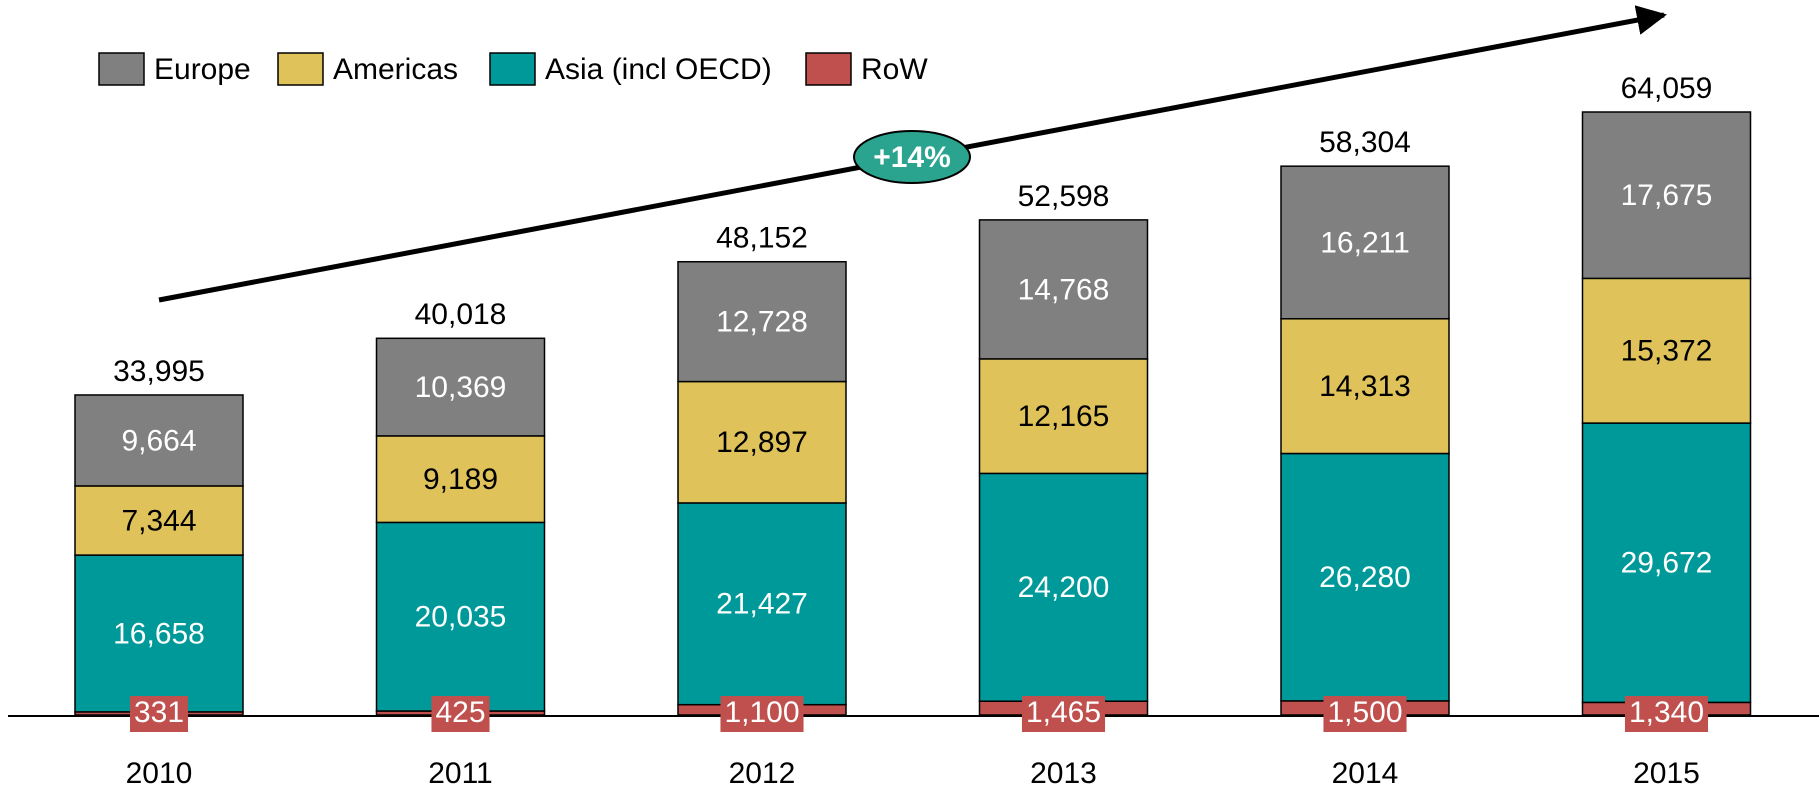  I want to click on legend-label: Asia (incl OECD), so click(658, 69).